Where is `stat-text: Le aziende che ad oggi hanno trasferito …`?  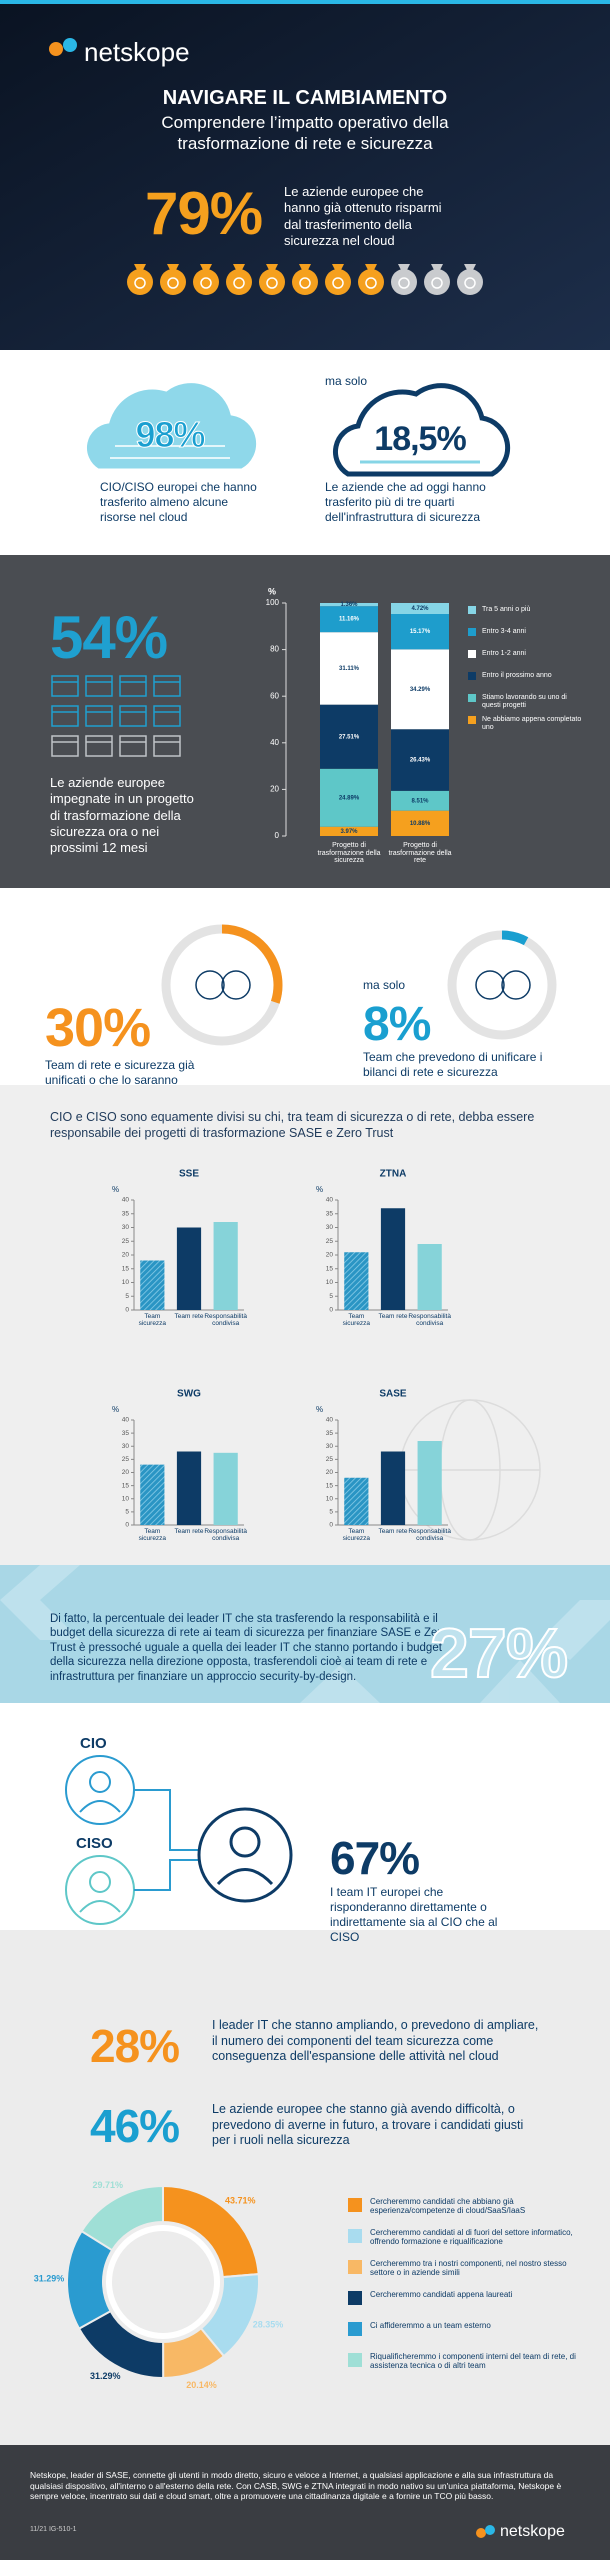
stat-text: Le aziende che ad oggi hanno trasferito … is located at coordinates (405, 502).